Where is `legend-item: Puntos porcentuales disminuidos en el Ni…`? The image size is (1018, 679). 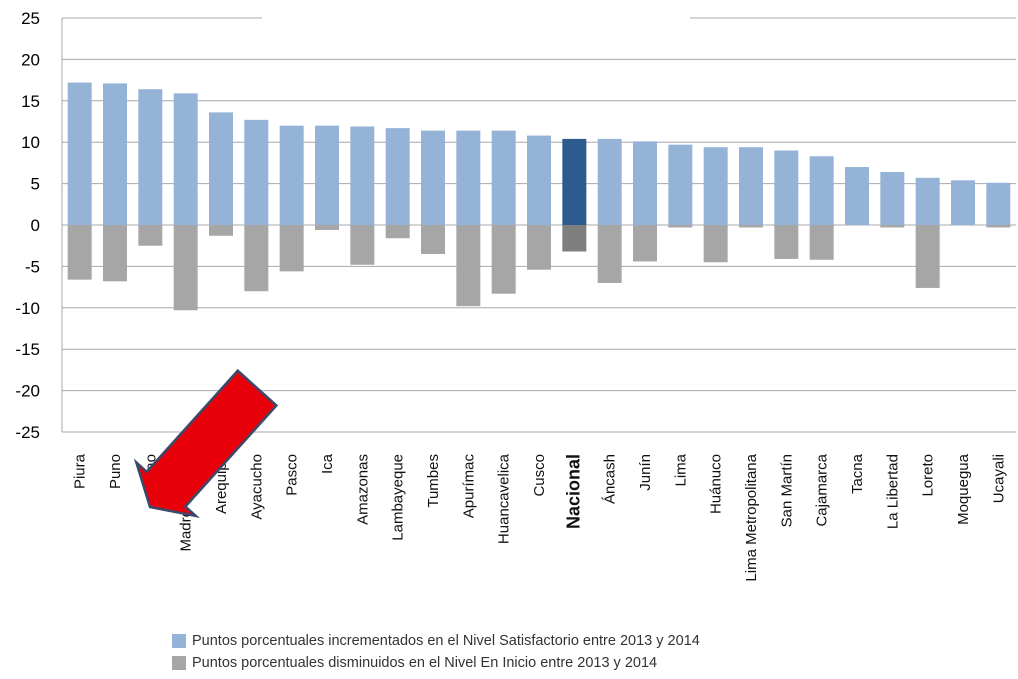 legend-item: Puntos porcentuales disminuidos en el Ni… is located at coordinates (436, 663).